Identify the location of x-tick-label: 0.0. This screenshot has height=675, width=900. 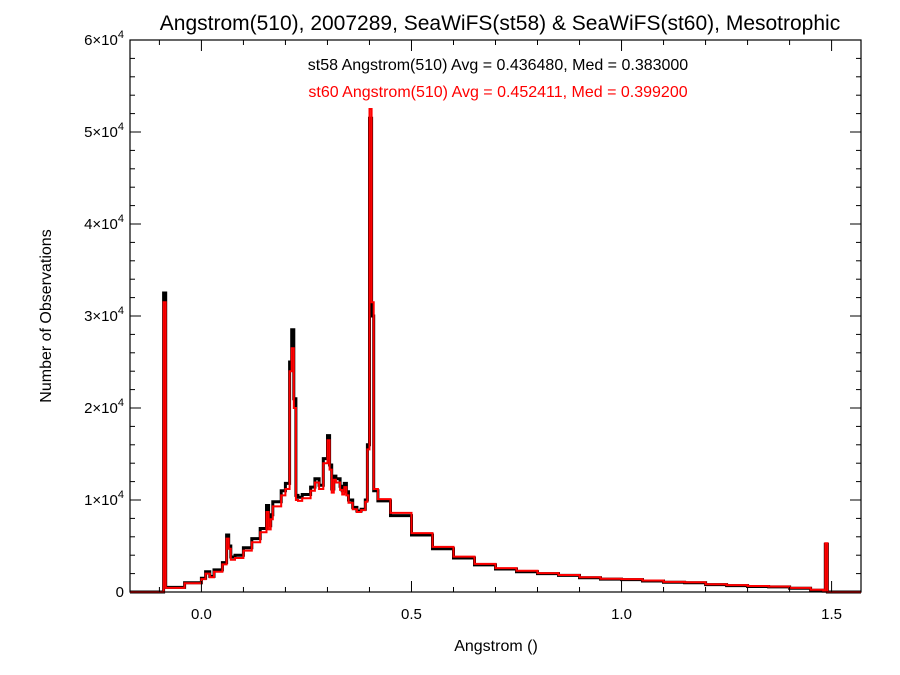
(201, 614).